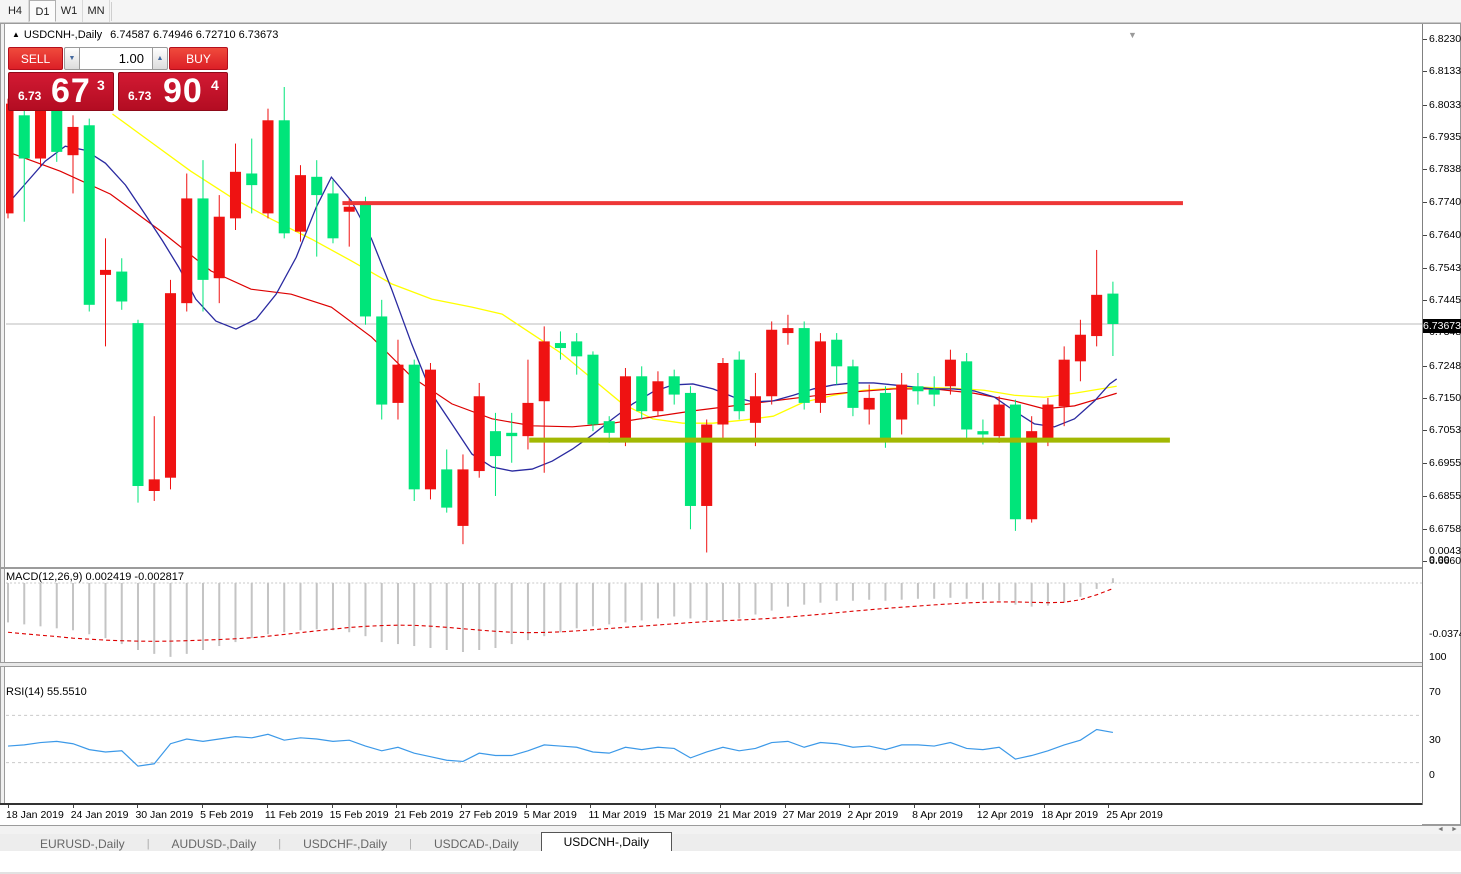  Describe the element at coordinates (345, 844) in the screenshot. I see `tab-usdchf-daily: USDCHF-,Daily` at that location.